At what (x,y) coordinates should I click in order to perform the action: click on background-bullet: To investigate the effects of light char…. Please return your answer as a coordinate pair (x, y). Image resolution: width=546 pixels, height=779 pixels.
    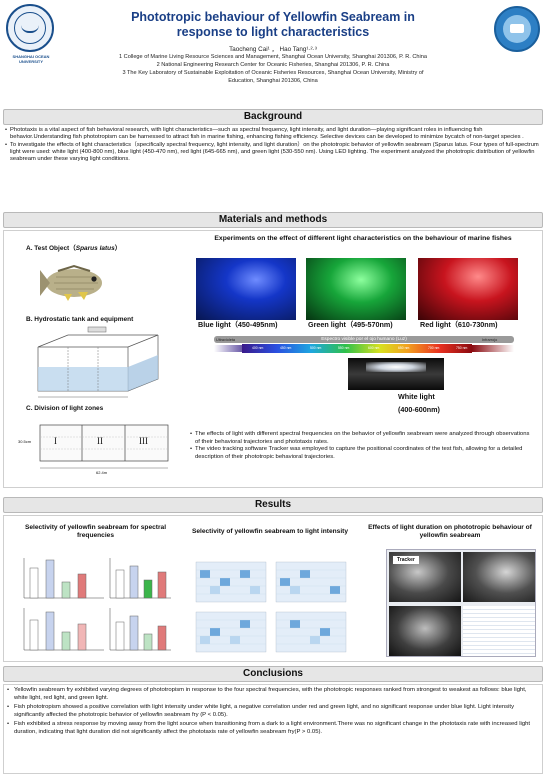
    Looking at the image, I should click on (272, 153).